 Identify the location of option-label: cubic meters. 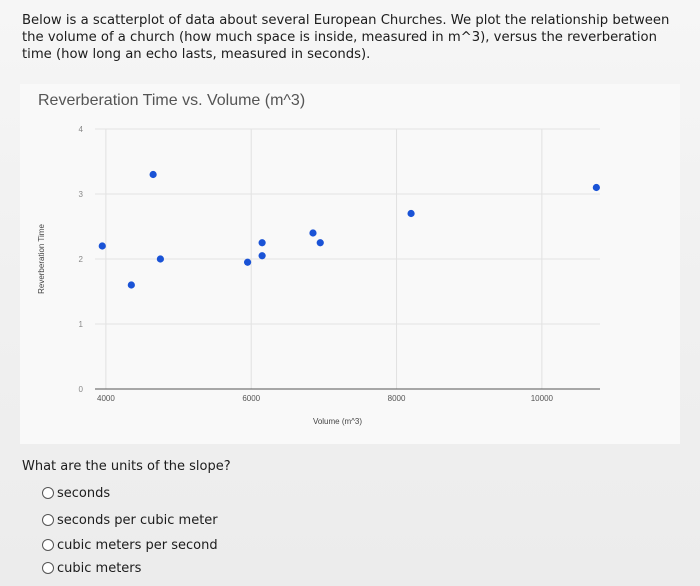
(99, 568).